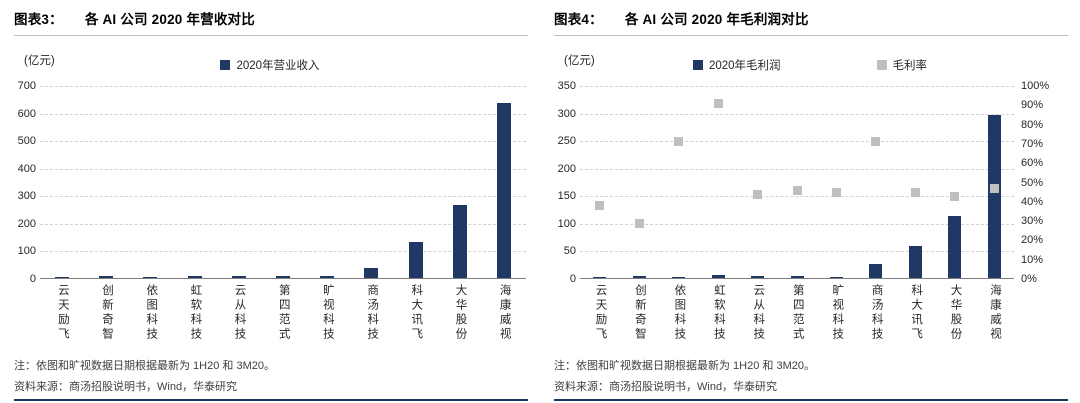 The width and height of the screenshot is (1080, 403). I want to click on x-axis-category-label: 旷视科技, so click(327, 318).